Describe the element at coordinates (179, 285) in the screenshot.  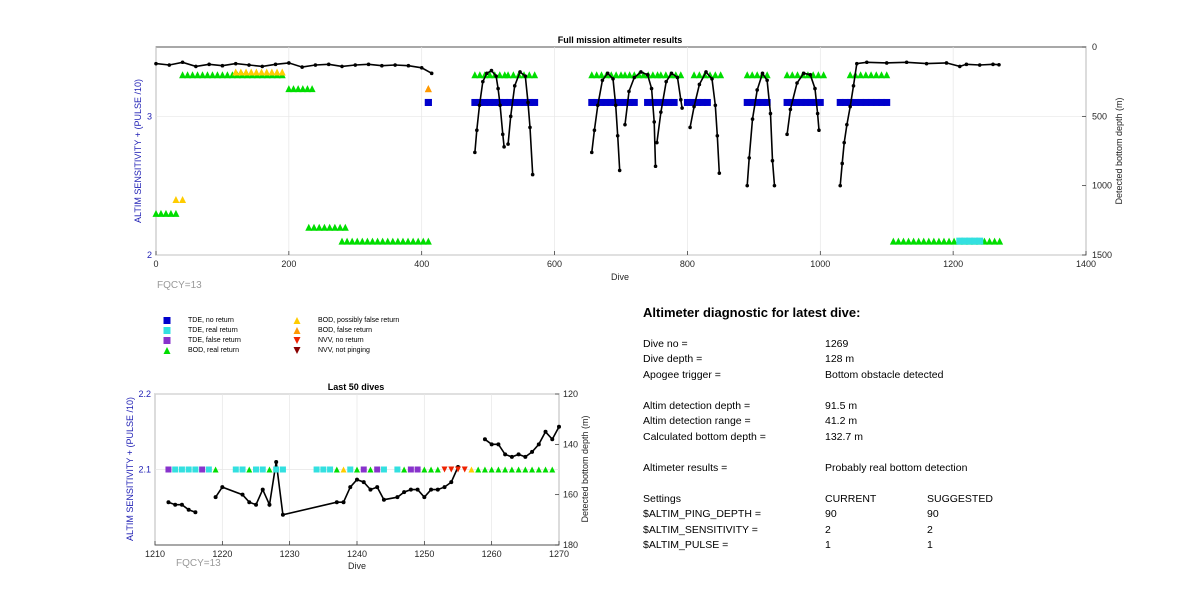
I see `fqcy-label: FQCY=13` at that location.